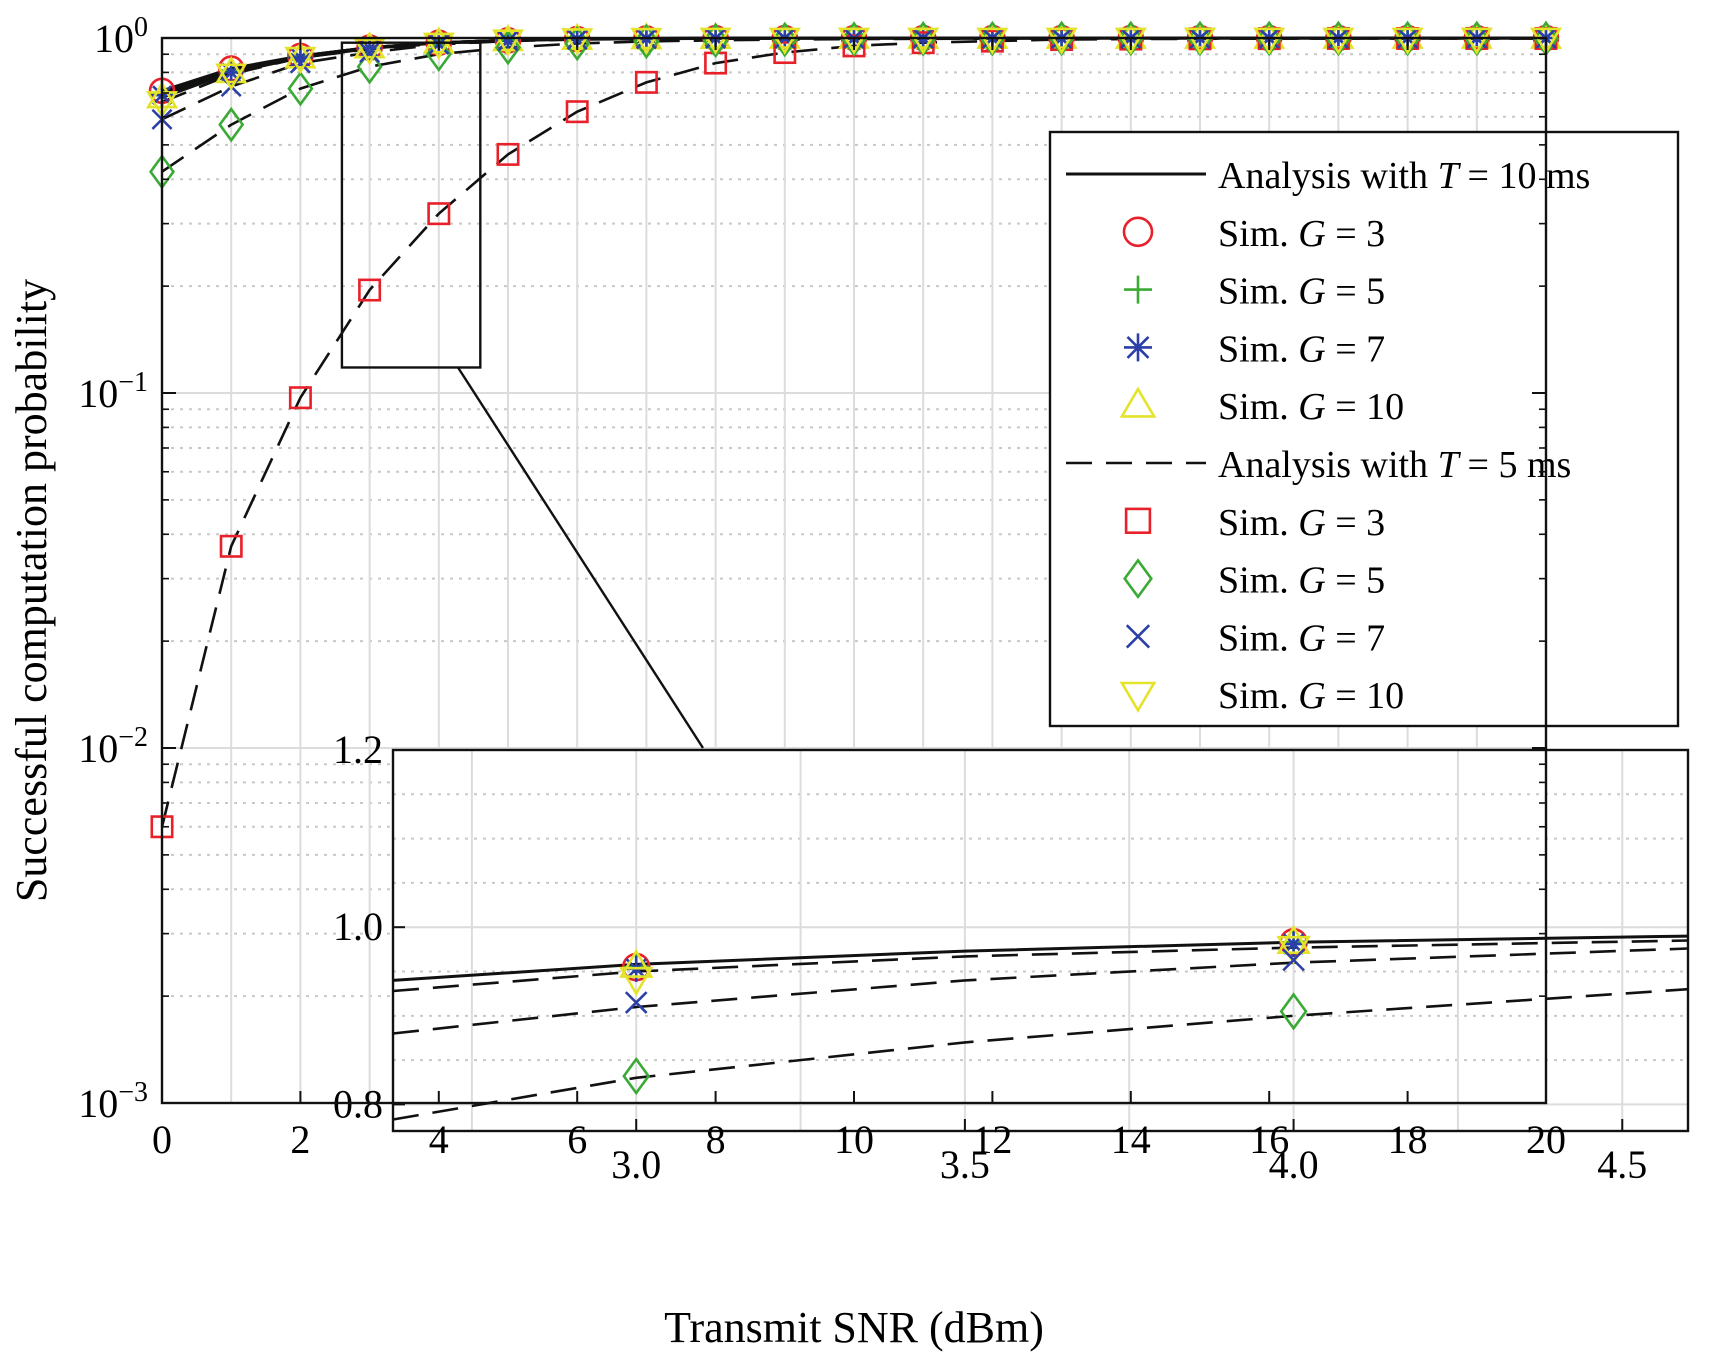  What do you see at coordinates (113, 391) in the screenshot?
I see `y-tick-label: 10⁻¹` at bounding box center [113, 391].